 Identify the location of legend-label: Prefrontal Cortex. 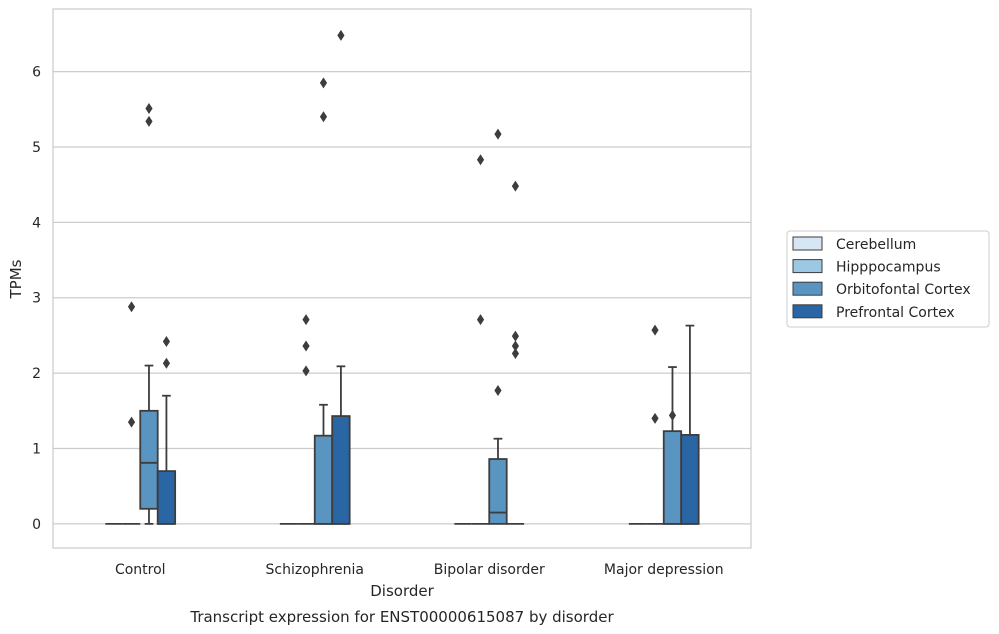
(895, 313).